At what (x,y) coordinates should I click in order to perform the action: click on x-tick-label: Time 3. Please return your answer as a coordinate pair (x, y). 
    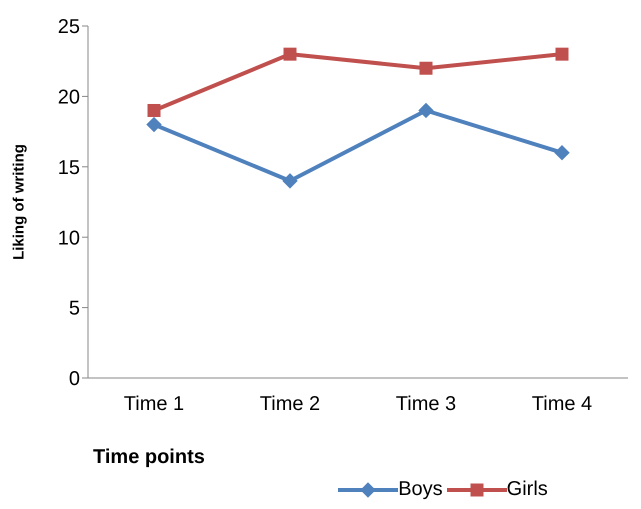
    Looking at the image, I should click on (426, 404).